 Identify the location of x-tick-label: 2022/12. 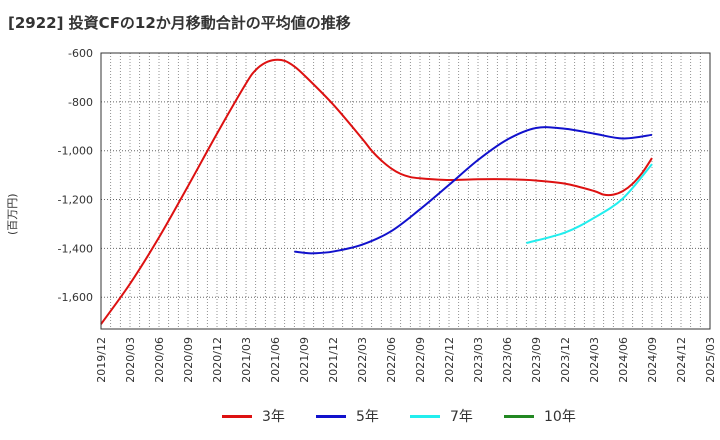
(449, 360).